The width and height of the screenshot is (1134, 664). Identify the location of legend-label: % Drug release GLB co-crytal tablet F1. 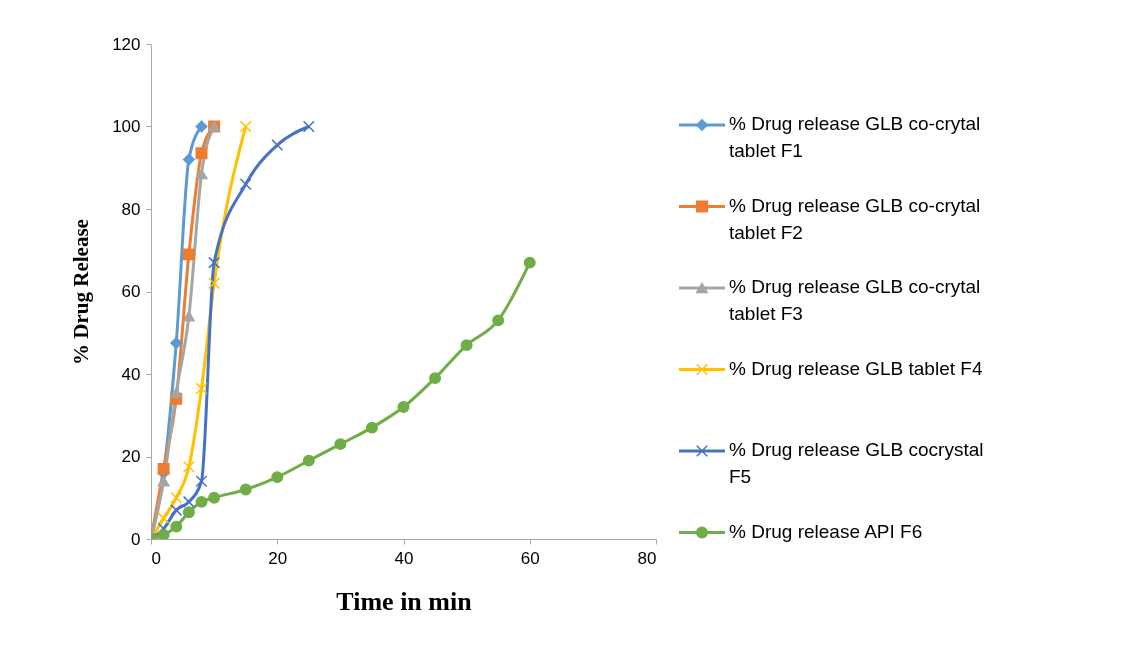
(855, 137).